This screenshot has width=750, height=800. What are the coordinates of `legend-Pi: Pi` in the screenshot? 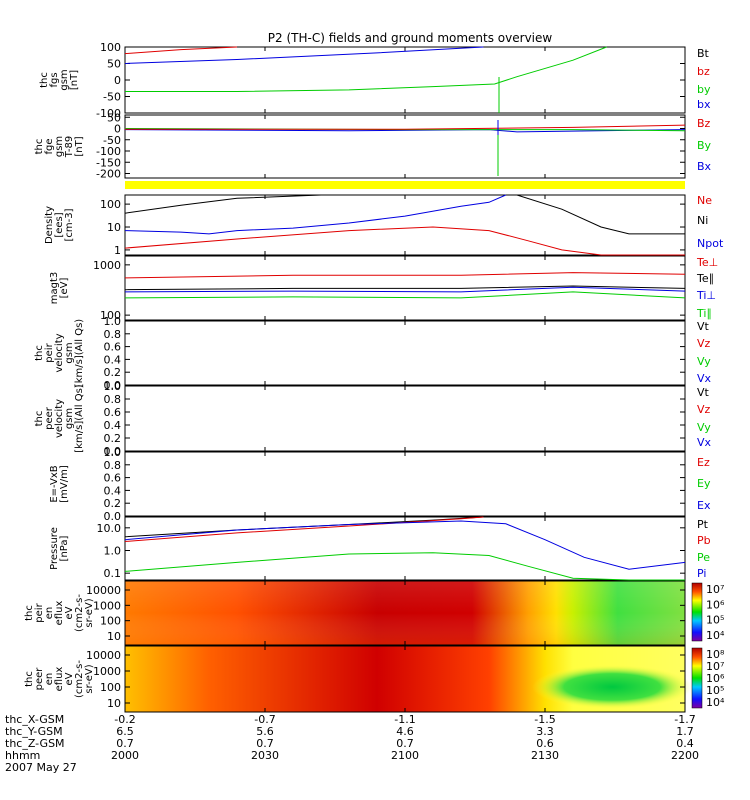 It's located at (701, 573).